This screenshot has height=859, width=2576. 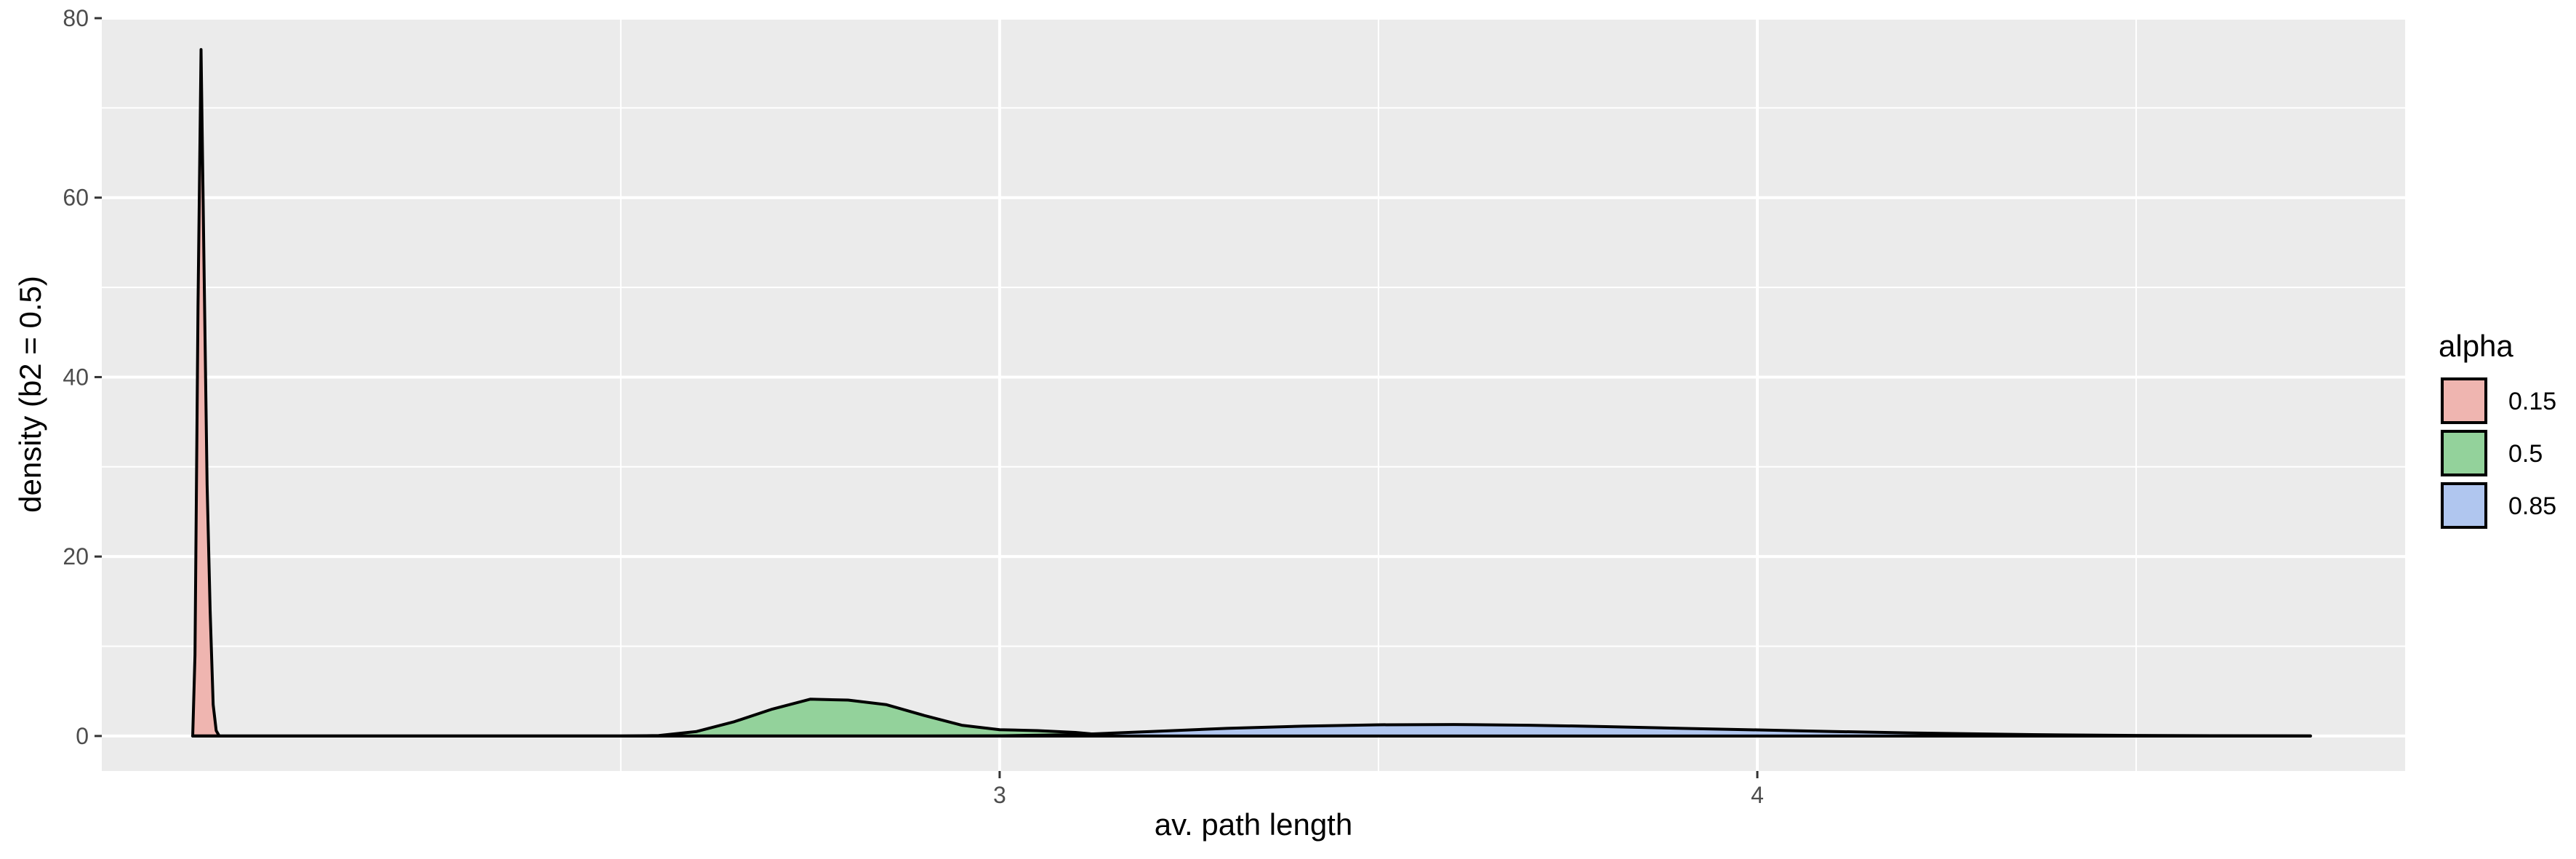 I want to click on legend-label: 0.85, so click(x=2532, y=506).